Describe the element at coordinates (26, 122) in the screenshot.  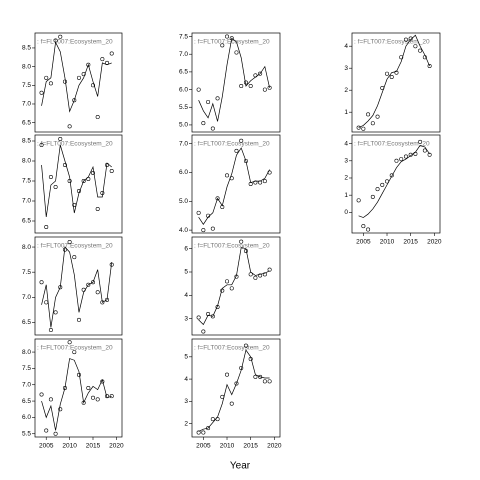
I see `y-tick-label: 6.5` at that location.